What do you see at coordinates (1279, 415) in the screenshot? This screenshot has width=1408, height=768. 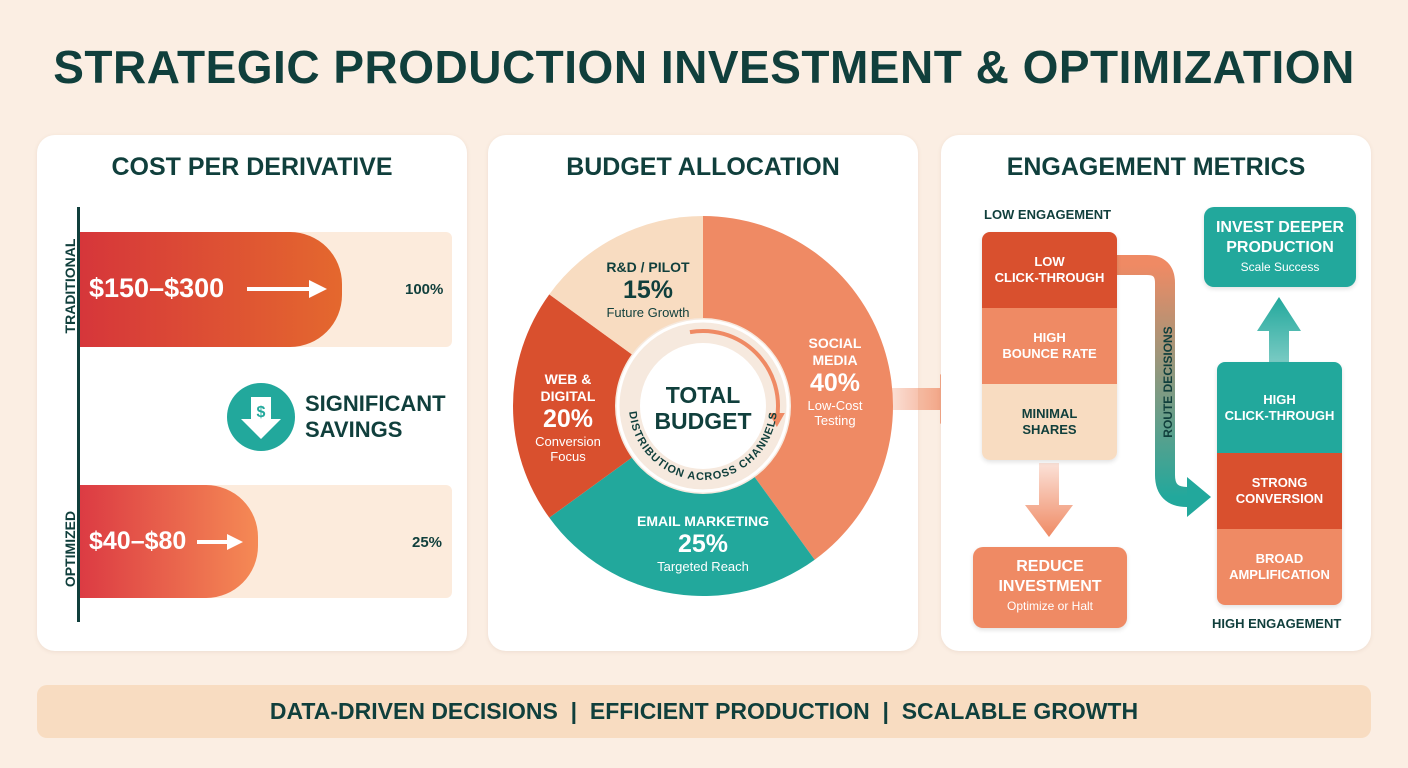 I see `high-ctr-l2: CLICK-THROUGH` at bounding box center [1279, 415].